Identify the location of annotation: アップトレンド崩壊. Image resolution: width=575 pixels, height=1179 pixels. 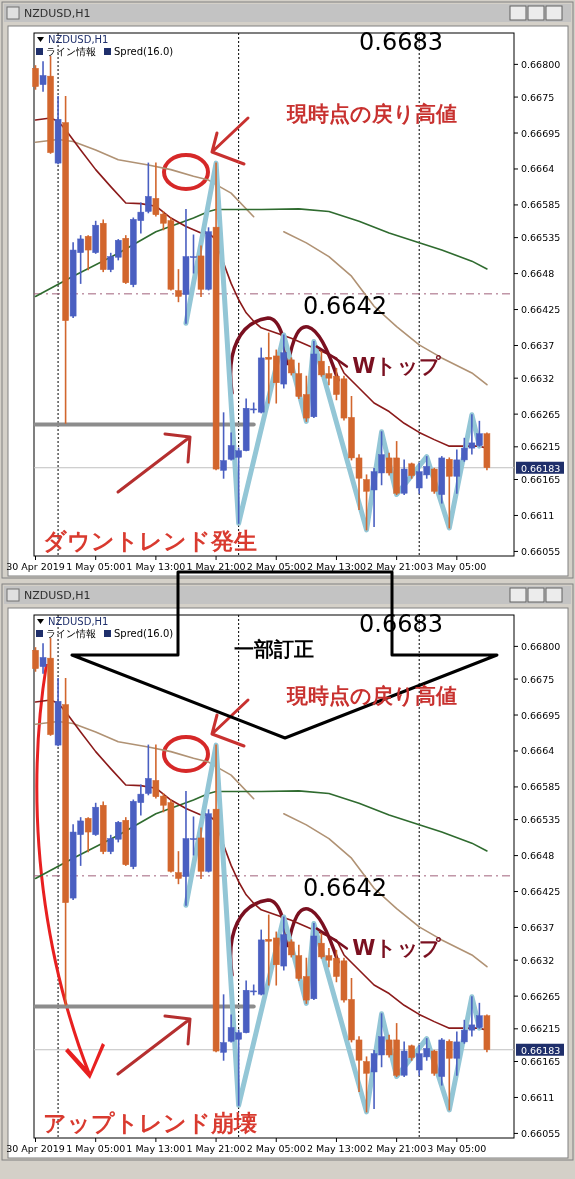
(150, 1123).